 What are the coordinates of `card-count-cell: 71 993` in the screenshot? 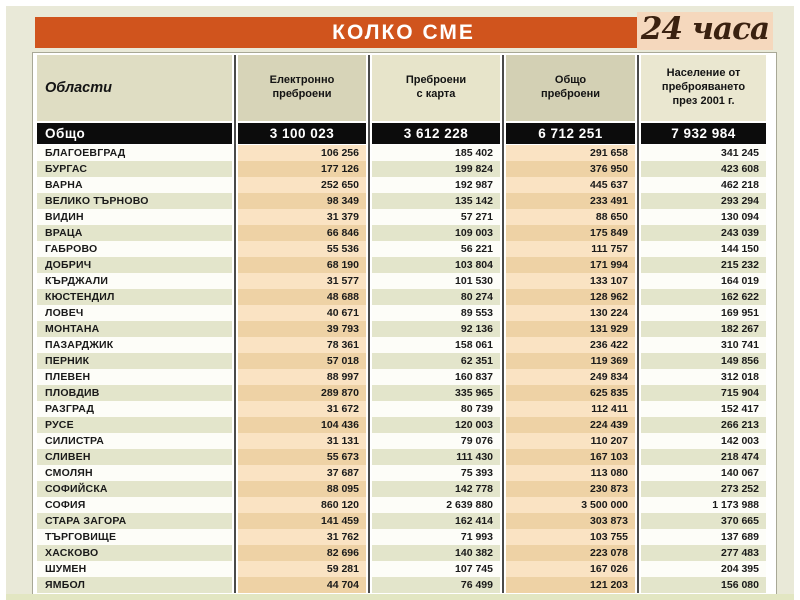 It's located at (435, 536).